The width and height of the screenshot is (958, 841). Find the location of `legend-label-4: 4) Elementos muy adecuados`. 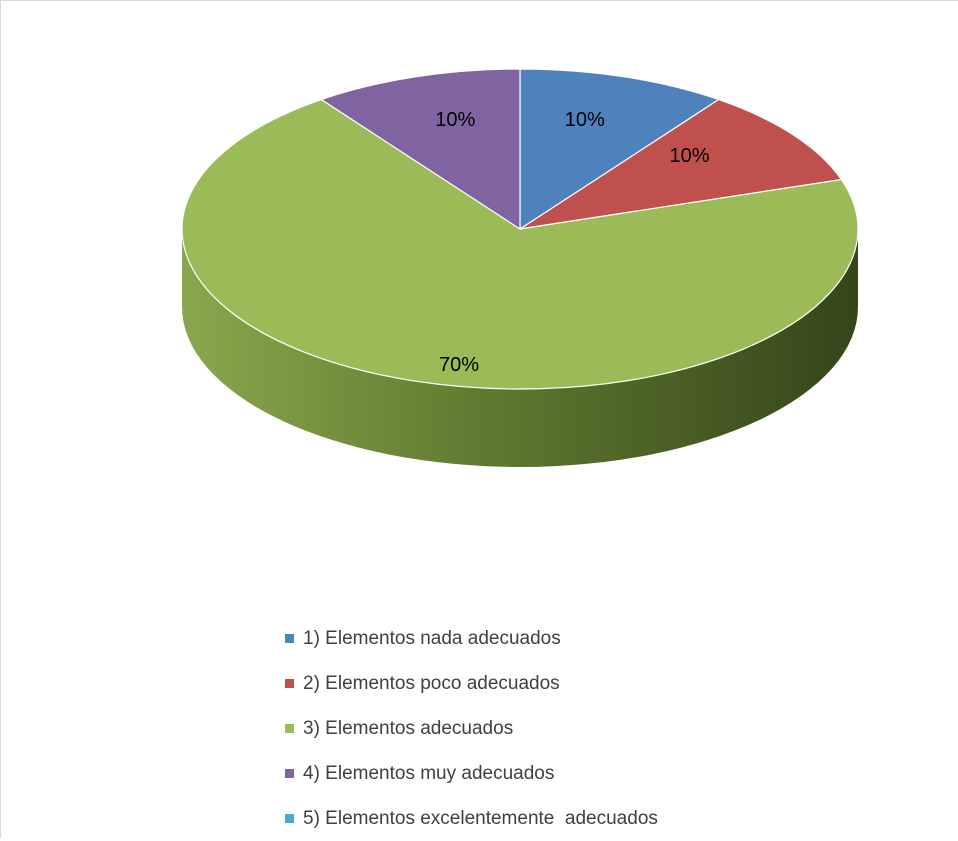

legend-label-4: 4) Elementos muy adecuados is located at coordinates (429, 773).